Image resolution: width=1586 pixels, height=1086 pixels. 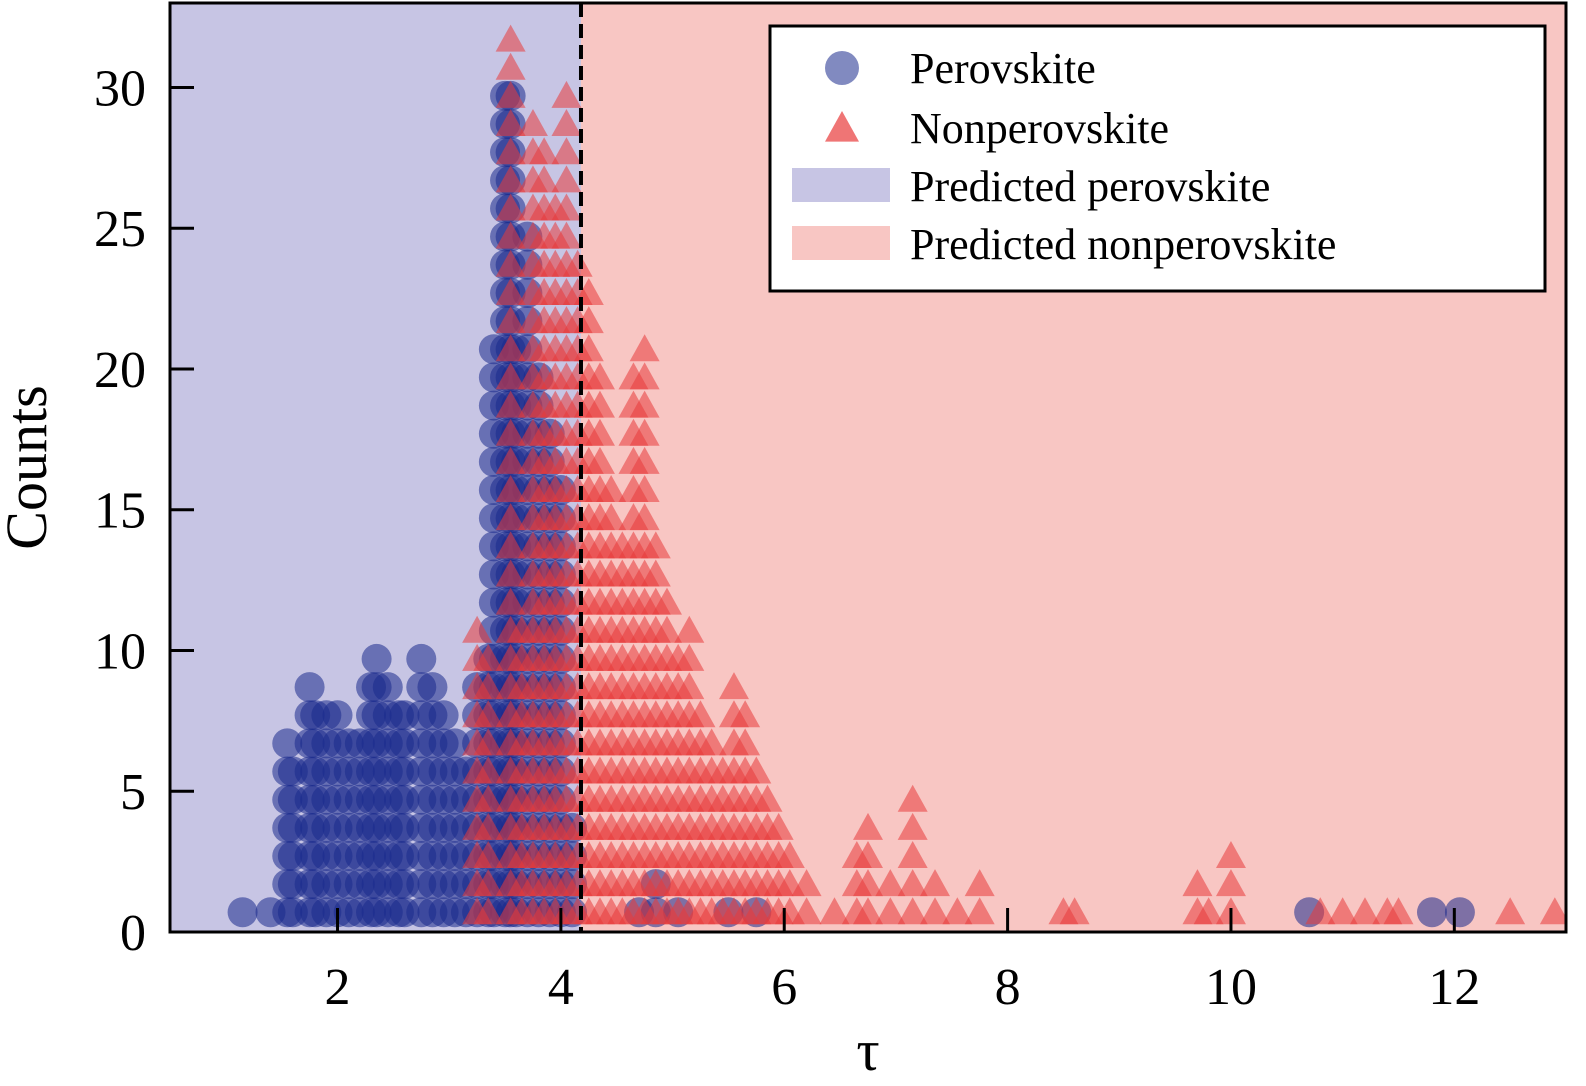 I want to click on legend-box, so click(x=1157, y=158).